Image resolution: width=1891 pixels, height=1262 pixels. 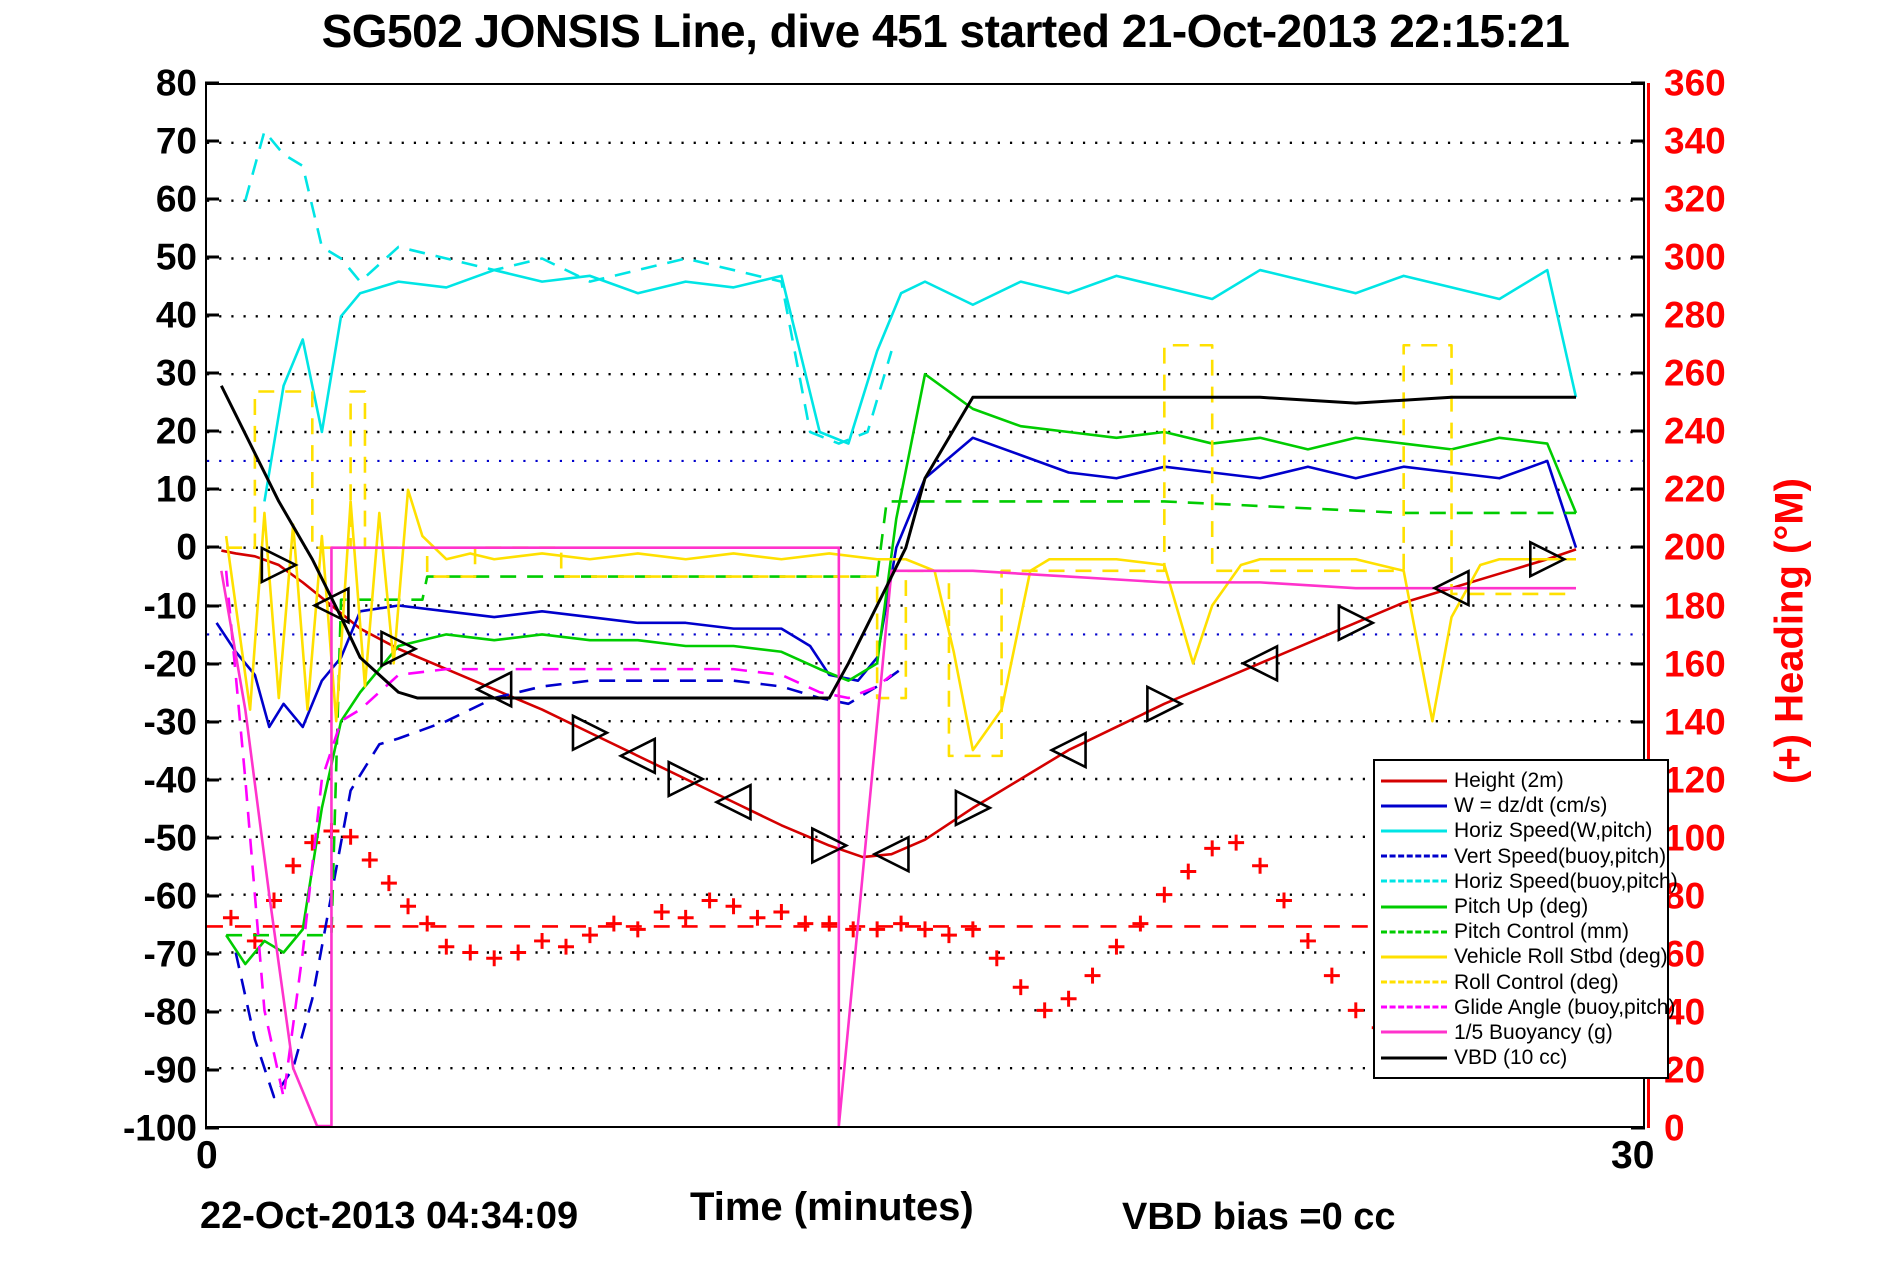 What do you see at coordinates (1685, 954) in the screenshot?
I see `y-axis-tick-label-right: 60` at bounding box center [1685, 954].